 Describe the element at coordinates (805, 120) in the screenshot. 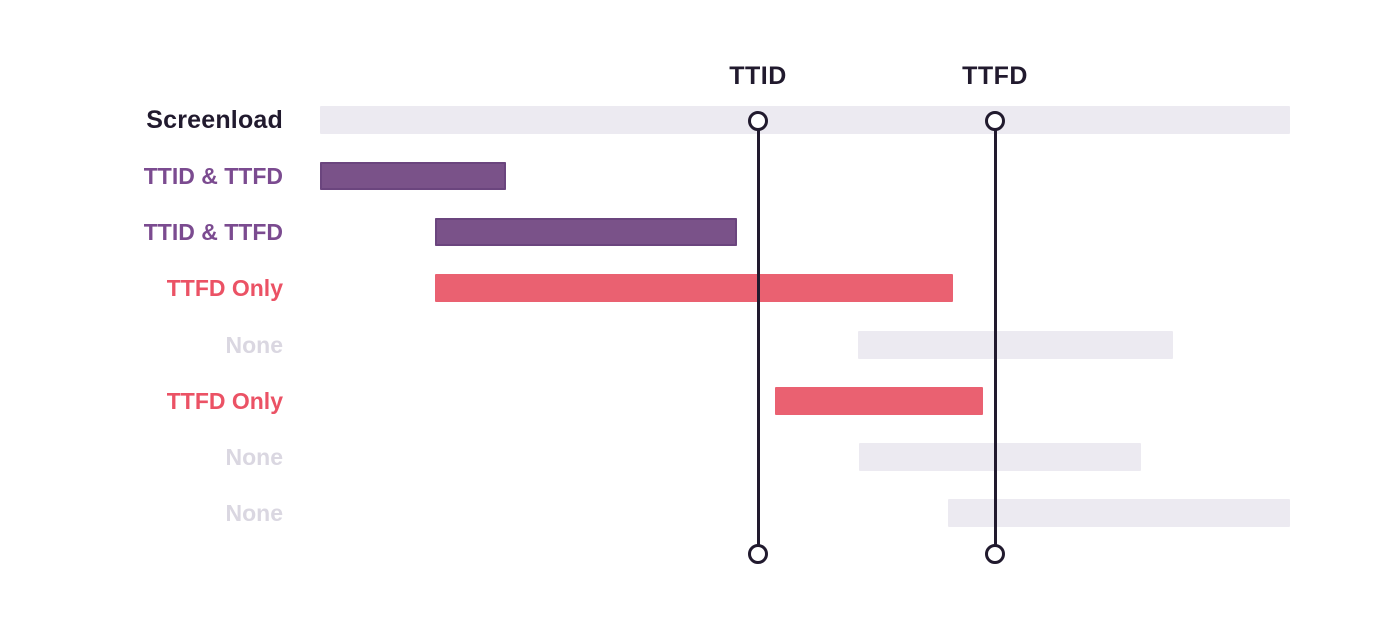

I see `screenload-track-bar` at that location.